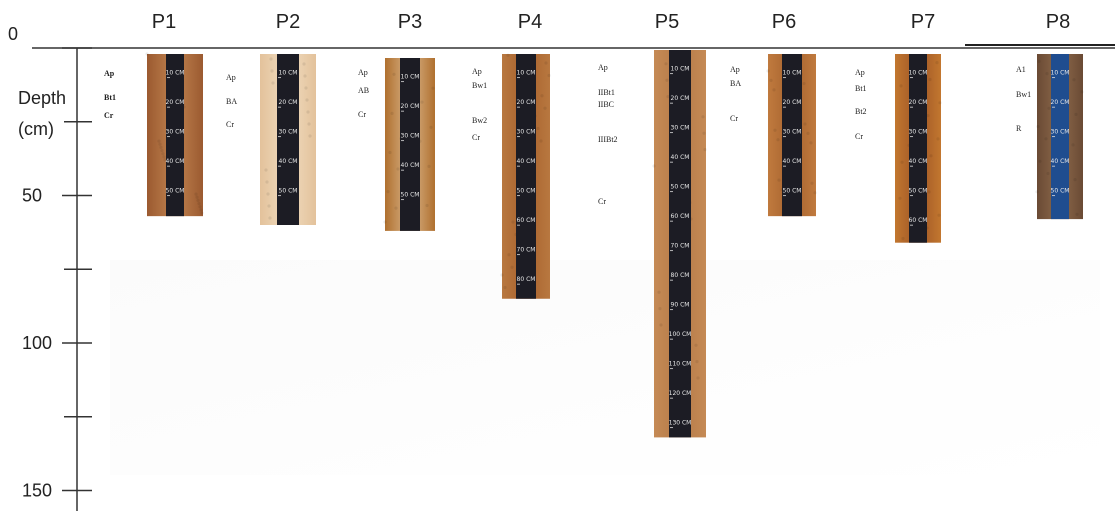  What do you see at coordinates (1019, 128) in the screenshot?
I see `horizon-label: R` at bounding box center [1019, 128].